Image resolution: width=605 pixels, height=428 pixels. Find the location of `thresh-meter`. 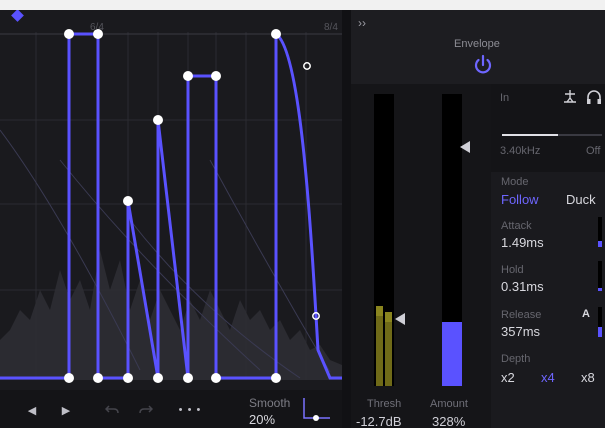

thresh-meter is located at coordinates (384, 240).